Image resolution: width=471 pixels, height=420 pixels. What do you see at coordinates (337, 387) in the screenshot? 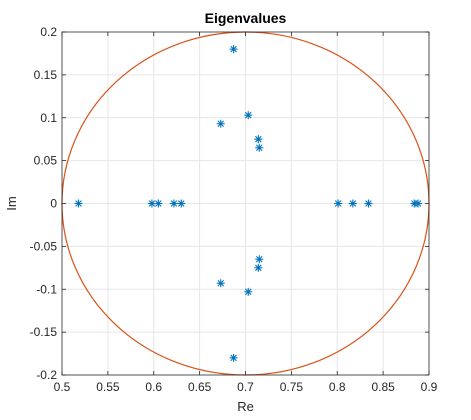
I see `x-tick-label: 0.8` at bounding box center [337, 387].